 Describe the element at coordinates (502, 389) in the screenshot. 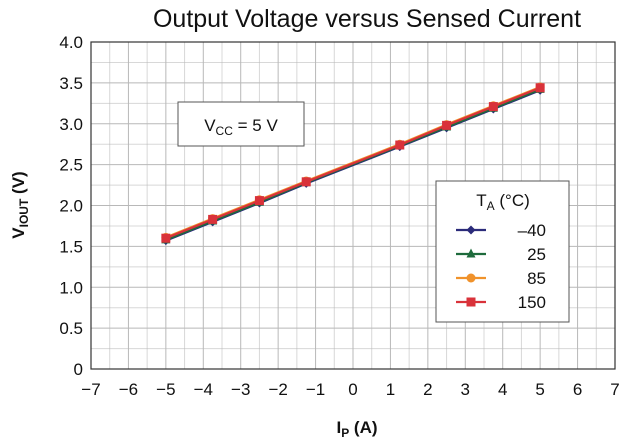

I see `x-tick-label: 4` at that location.